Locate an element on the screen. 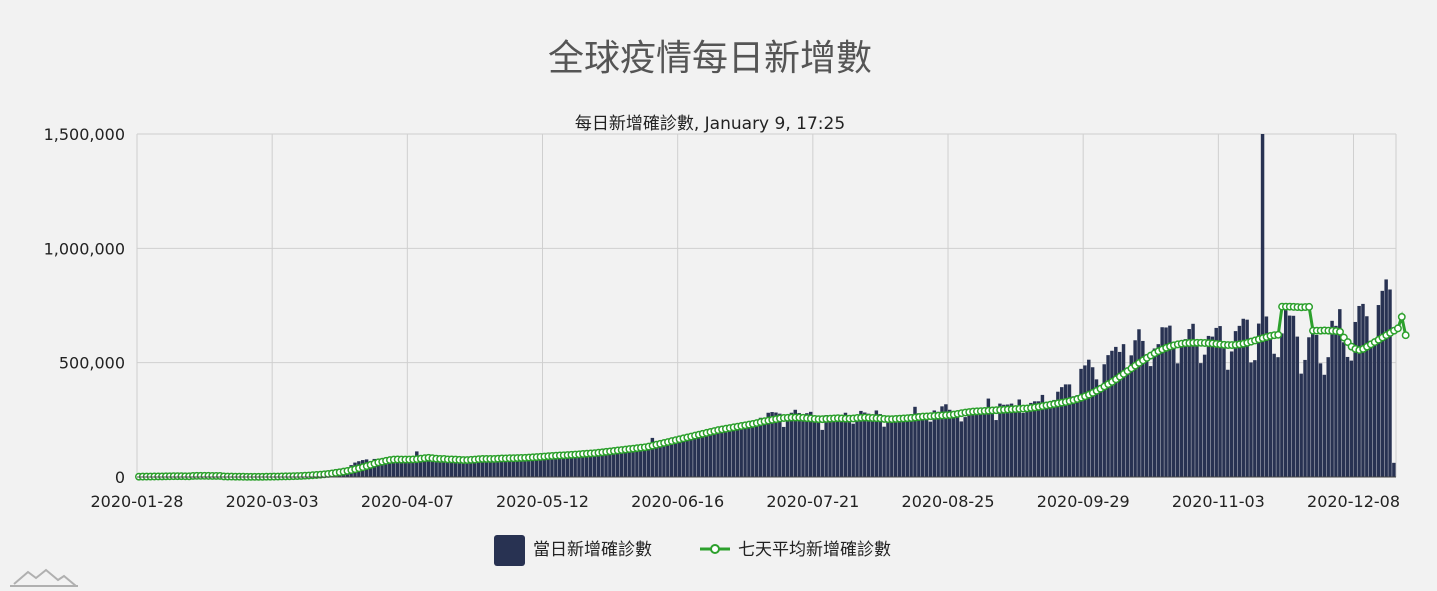 This screenshot has height=591, width=1437. legend-bar-swatch is located at coordinates (509, 550).